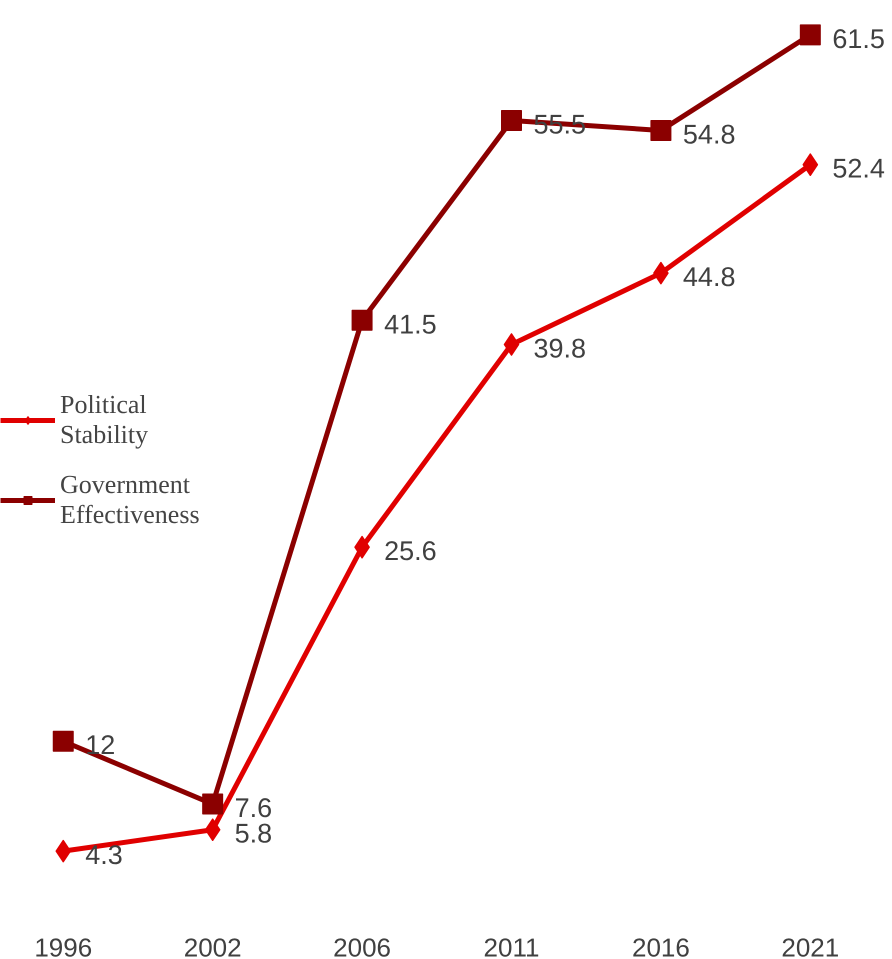 This screenshot has width=892, height=959. What do you see at coordinates (661, 945) in the screenshot?
I see `x-tick-label: 2016` at bounding box center [661, 945].